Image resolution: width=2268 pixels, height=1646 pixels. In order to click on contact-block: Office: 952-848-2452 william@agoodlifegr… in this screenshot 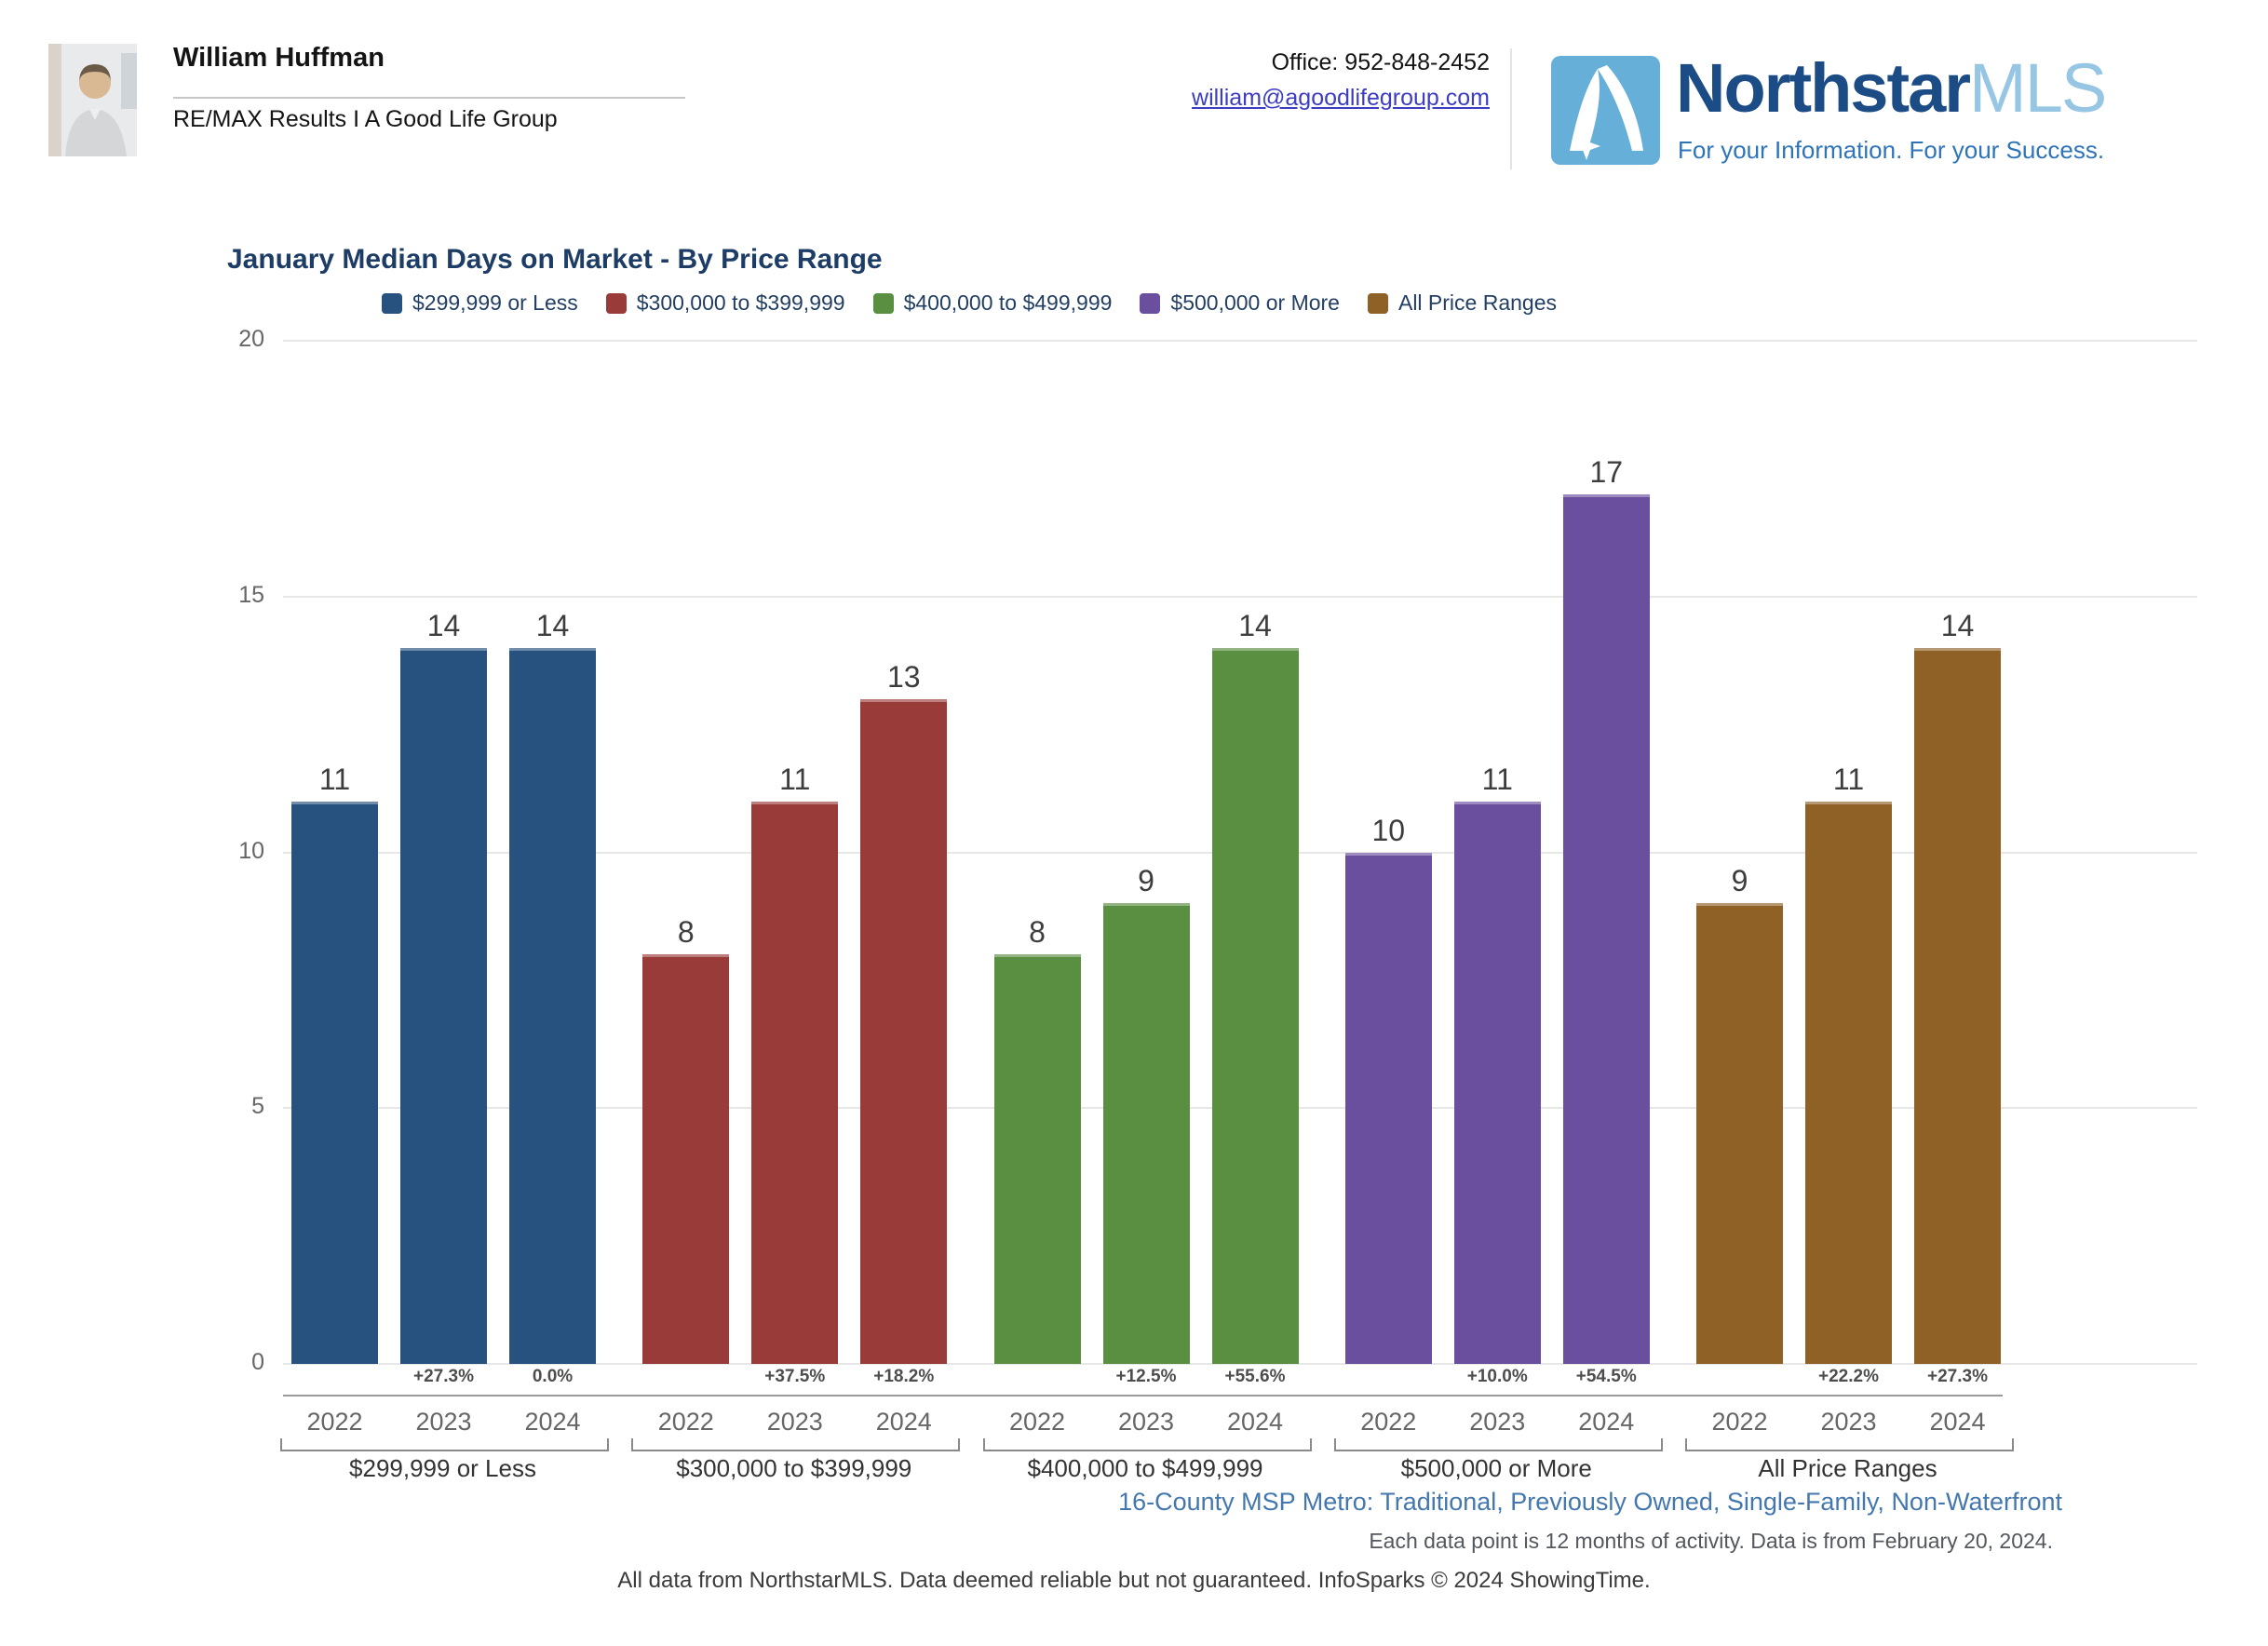, I will do `click(1280, 82)`.